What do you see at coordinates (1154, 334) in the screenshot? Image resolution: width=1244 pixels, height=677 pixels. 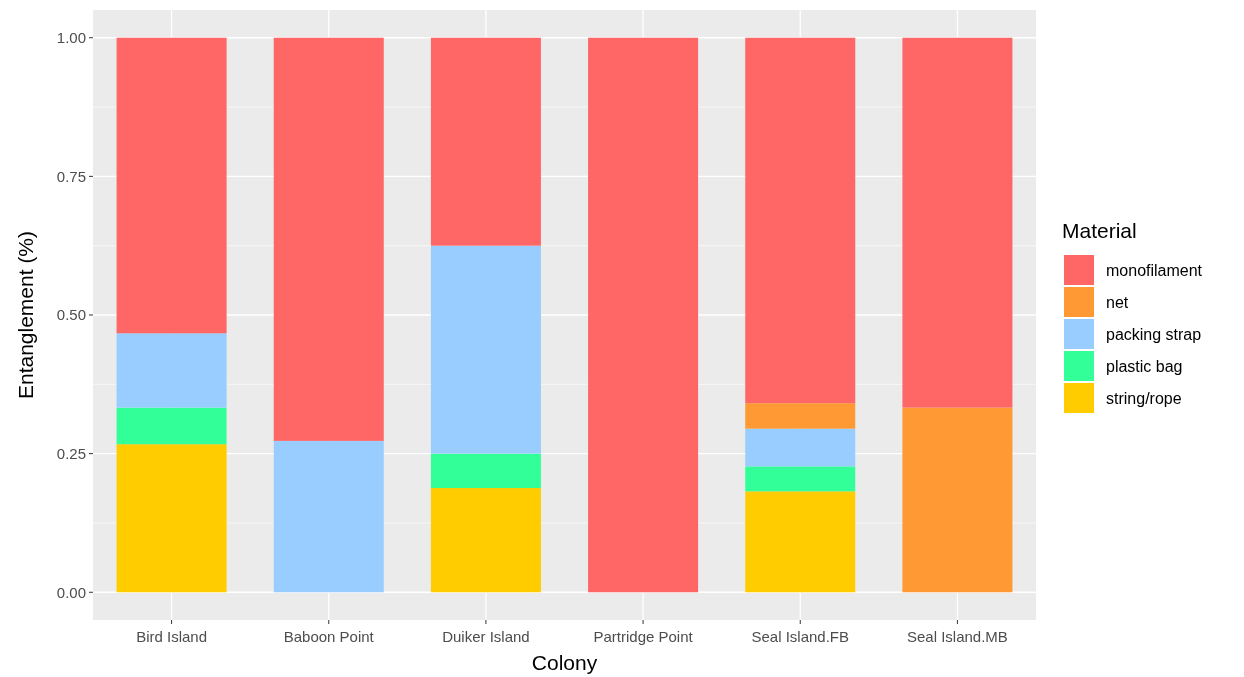 I see `legend-label: packing strap` at bounding box center [1154, 334].